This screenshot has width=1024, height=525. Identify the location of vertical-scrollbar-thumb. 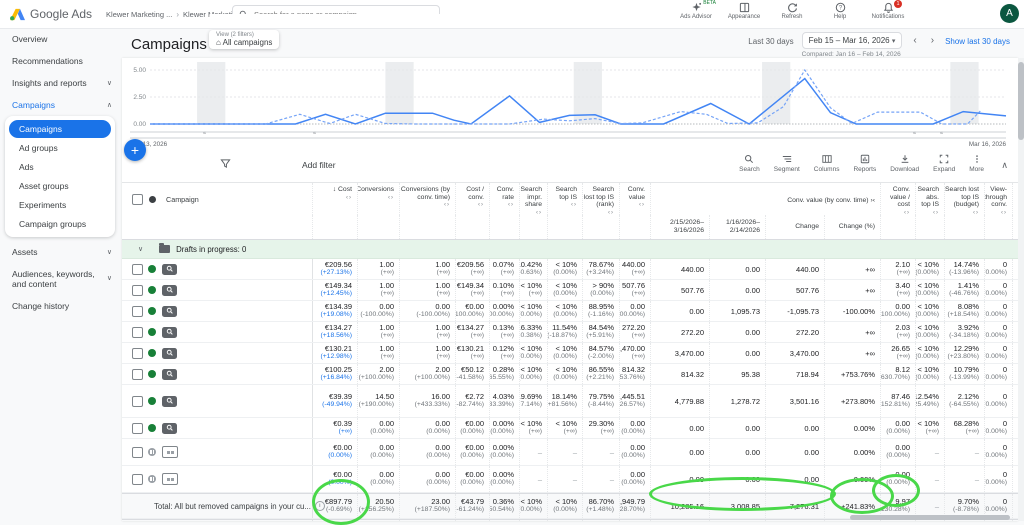
(1021, 101).